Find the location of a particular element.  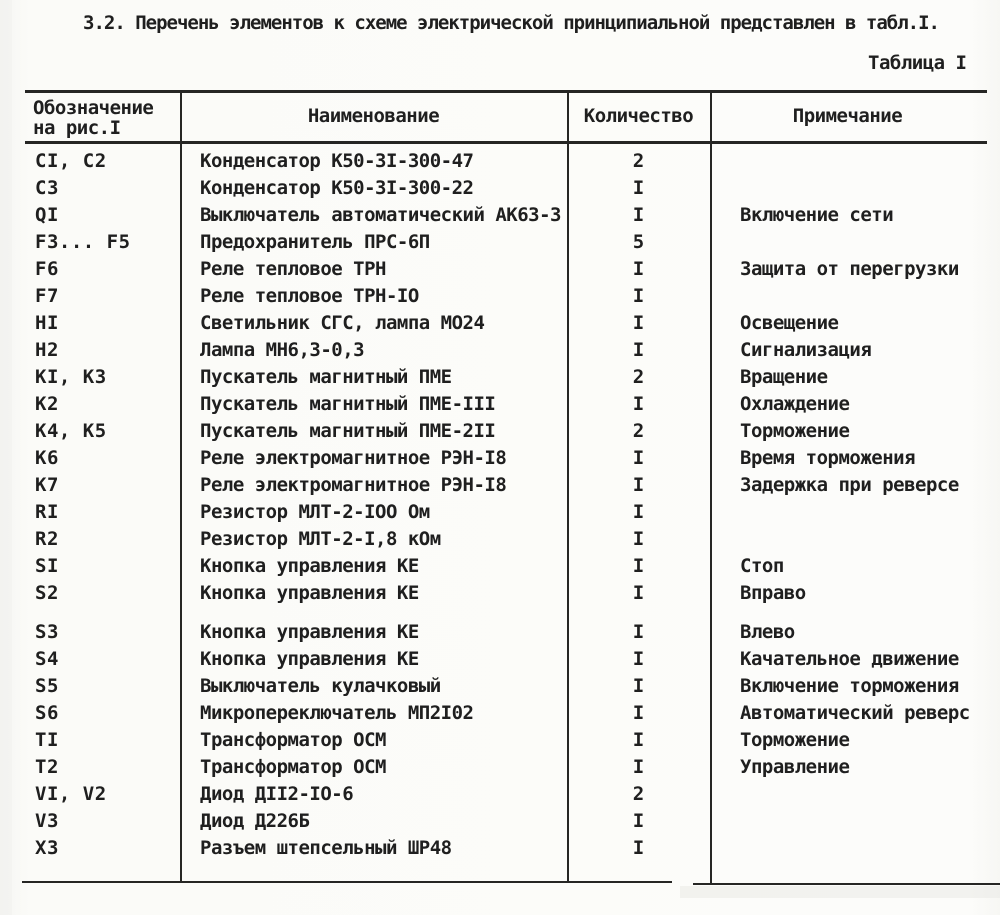

row-designation: CI, C2 is located at coordinates (71, 161).